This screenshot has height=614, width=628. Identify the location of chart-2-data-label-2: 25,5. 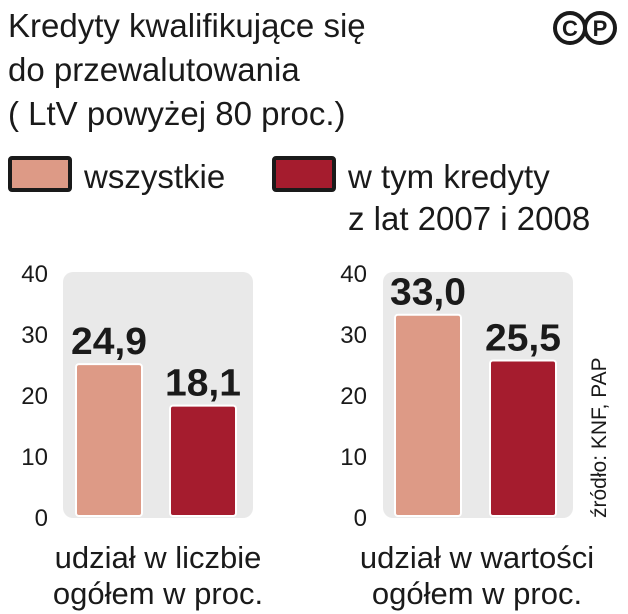
(523, 338).